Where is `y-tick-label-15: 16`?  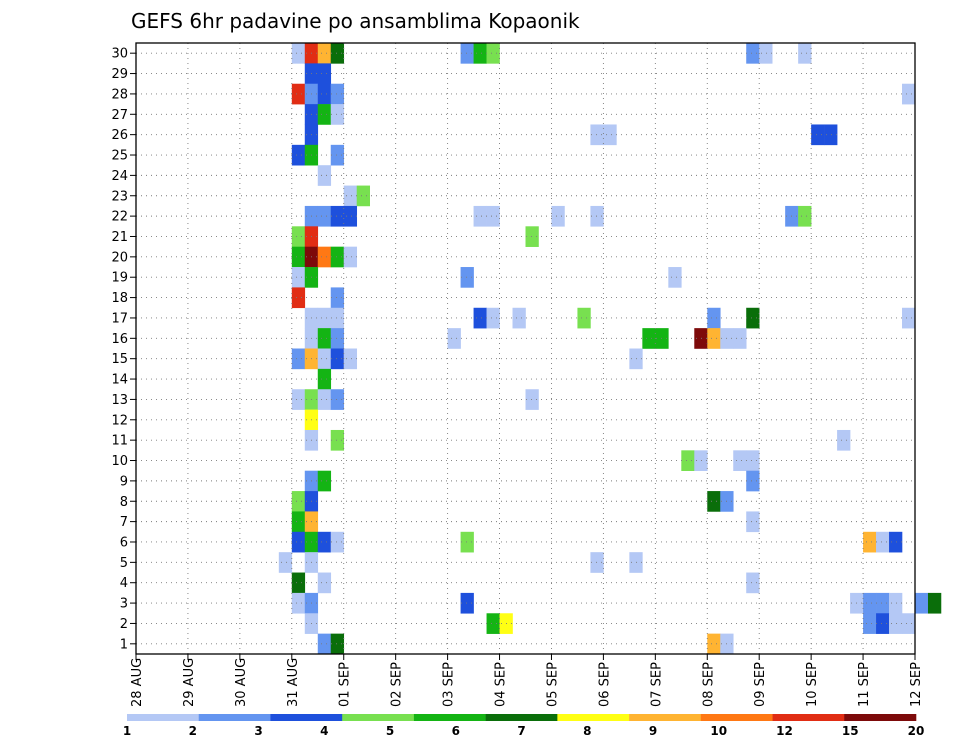
y-tick-label-15: 16 is located at coordinates (119, 339).